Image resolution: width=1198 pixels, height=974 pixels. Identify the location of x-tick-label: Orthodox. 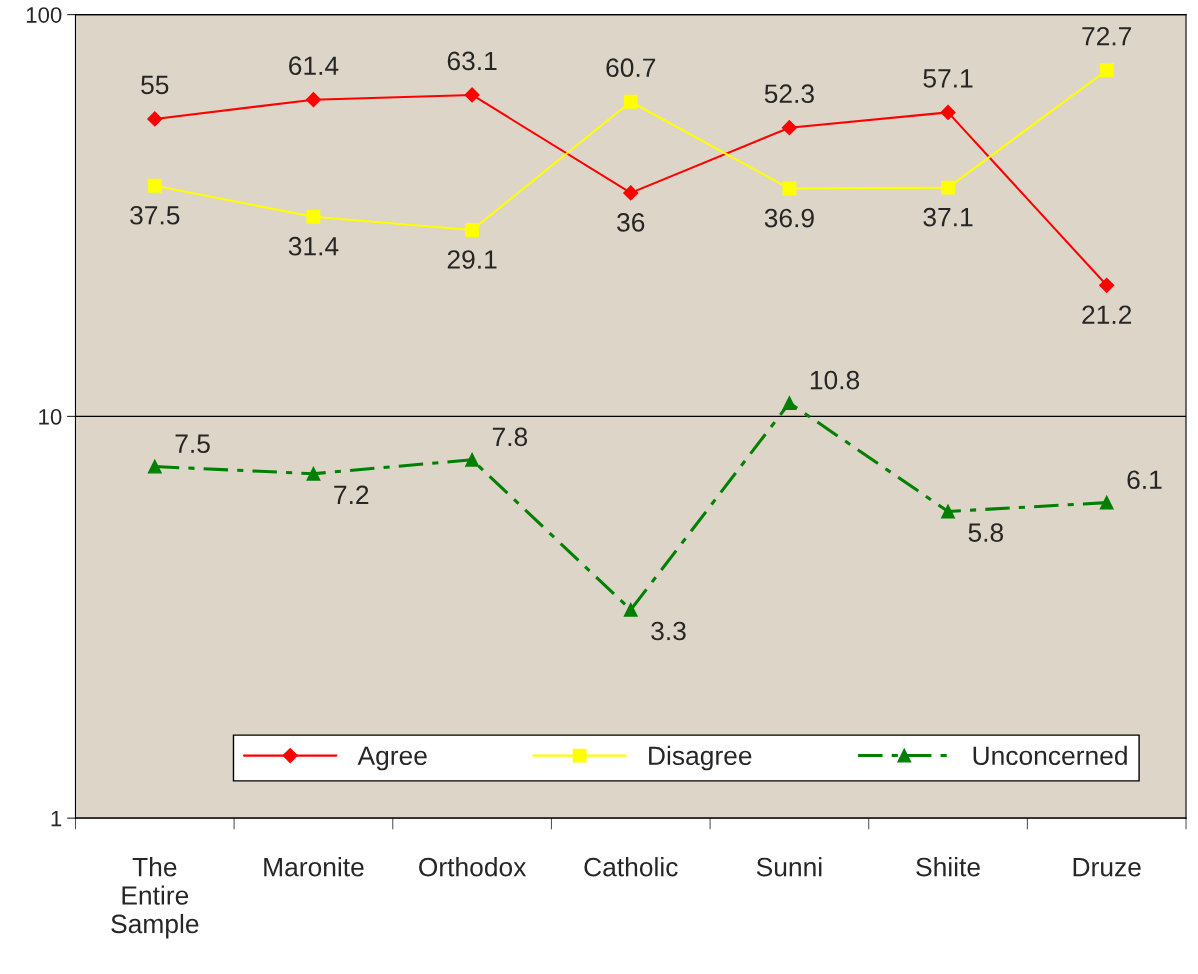
(473, 867).